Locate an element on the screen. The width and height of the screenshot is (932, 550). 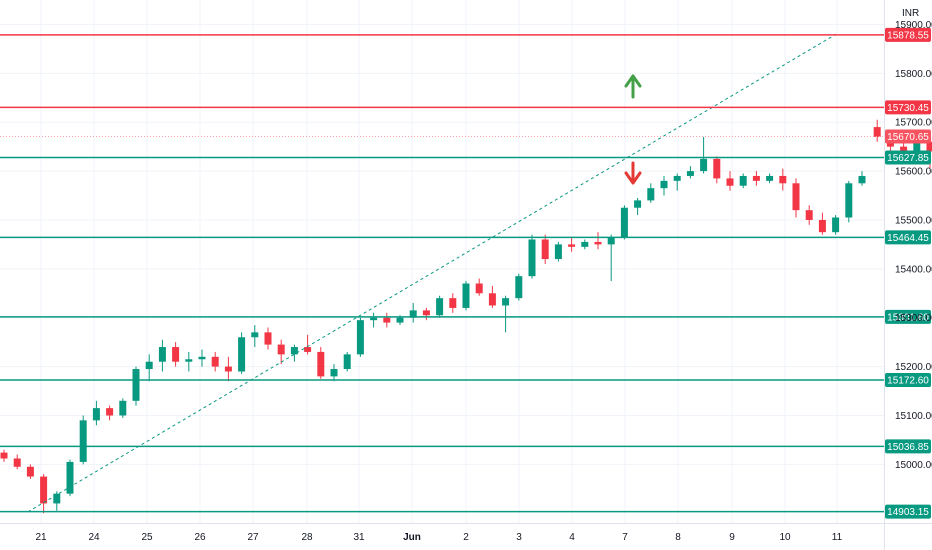
y-tick-label: 15700.00 is located at coordinates (913, 123).